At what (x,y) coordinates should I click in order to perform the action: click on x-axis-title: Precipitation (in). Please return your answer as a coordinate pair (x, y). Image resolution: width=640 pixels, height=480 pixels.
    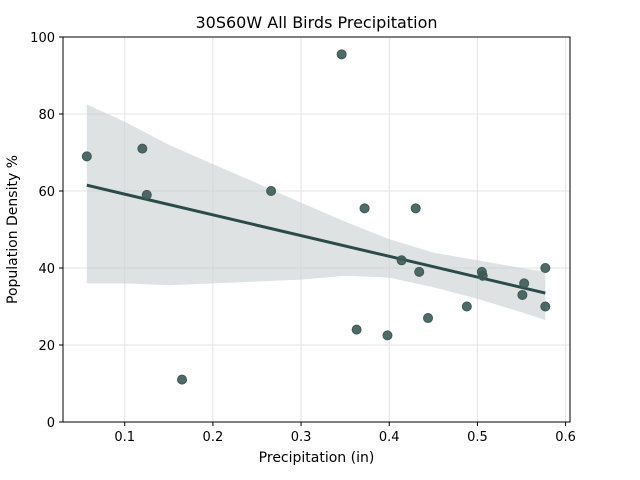
    Looking at the image, I should click on (317, 458).